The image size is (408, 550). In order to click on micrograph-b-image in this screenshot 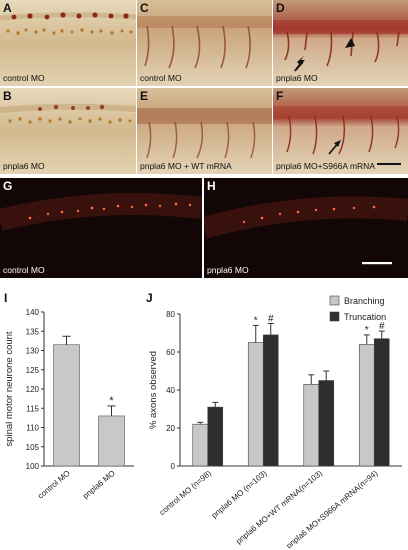, I will do `click(68, 131)`.